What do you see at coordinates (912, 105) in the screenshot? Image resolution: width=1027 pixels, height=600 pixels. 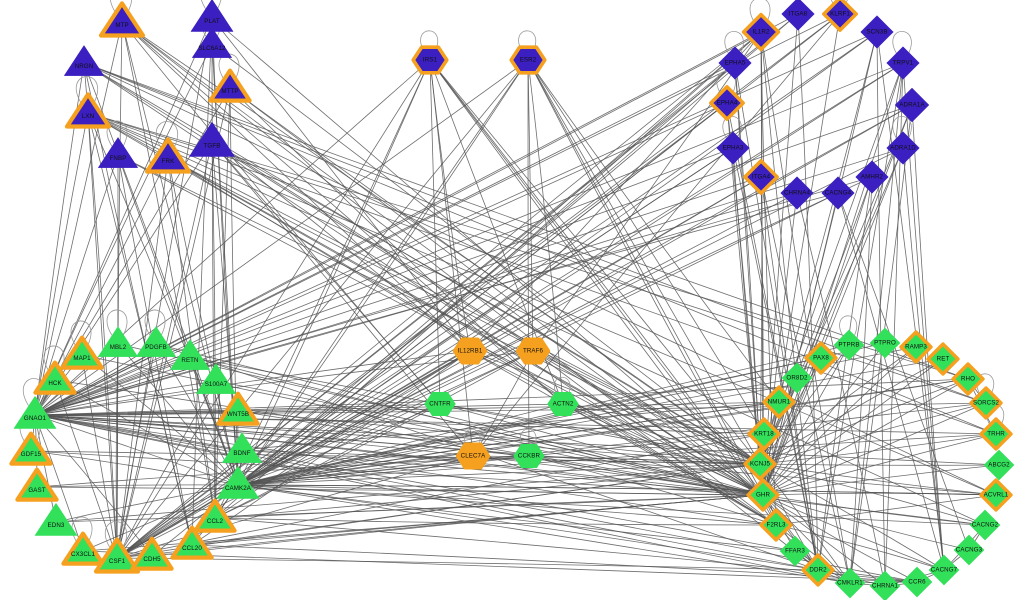 I see `graph-node-adra1a` at bounding box center [912, 105].